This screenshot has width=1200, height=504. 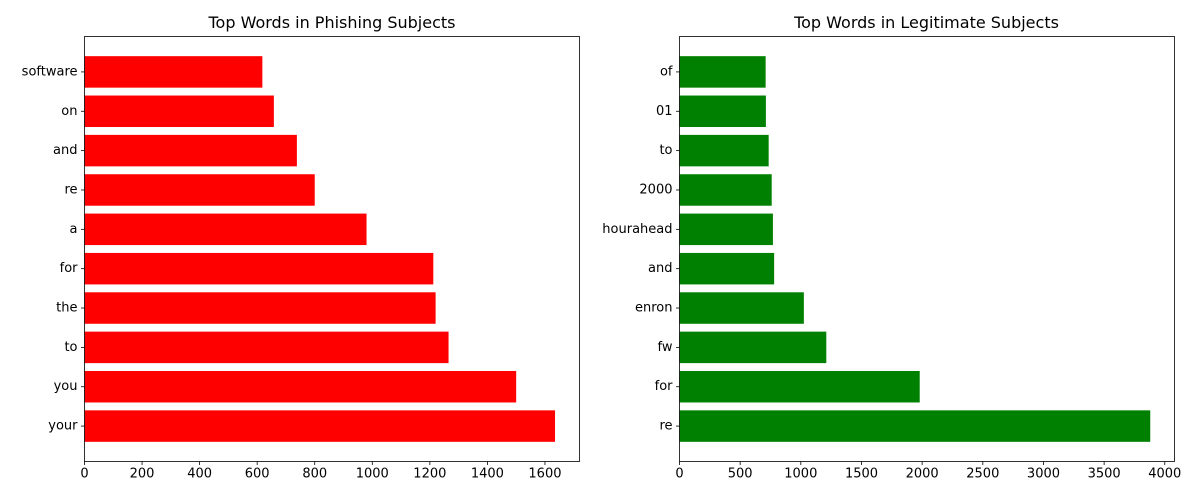 What do you see at coordinates (727, 268) in the screenshot?
I see `legitimate-bar-and` at bounding box center [727, 268].